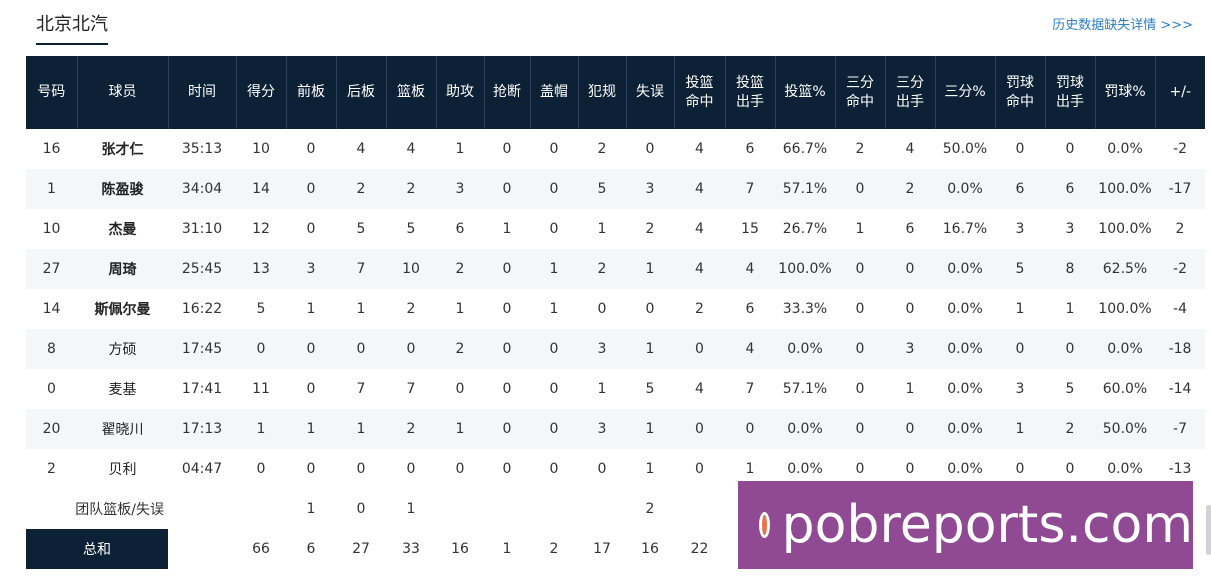  I want to click on stat-cell: 4, so click(699, 269).